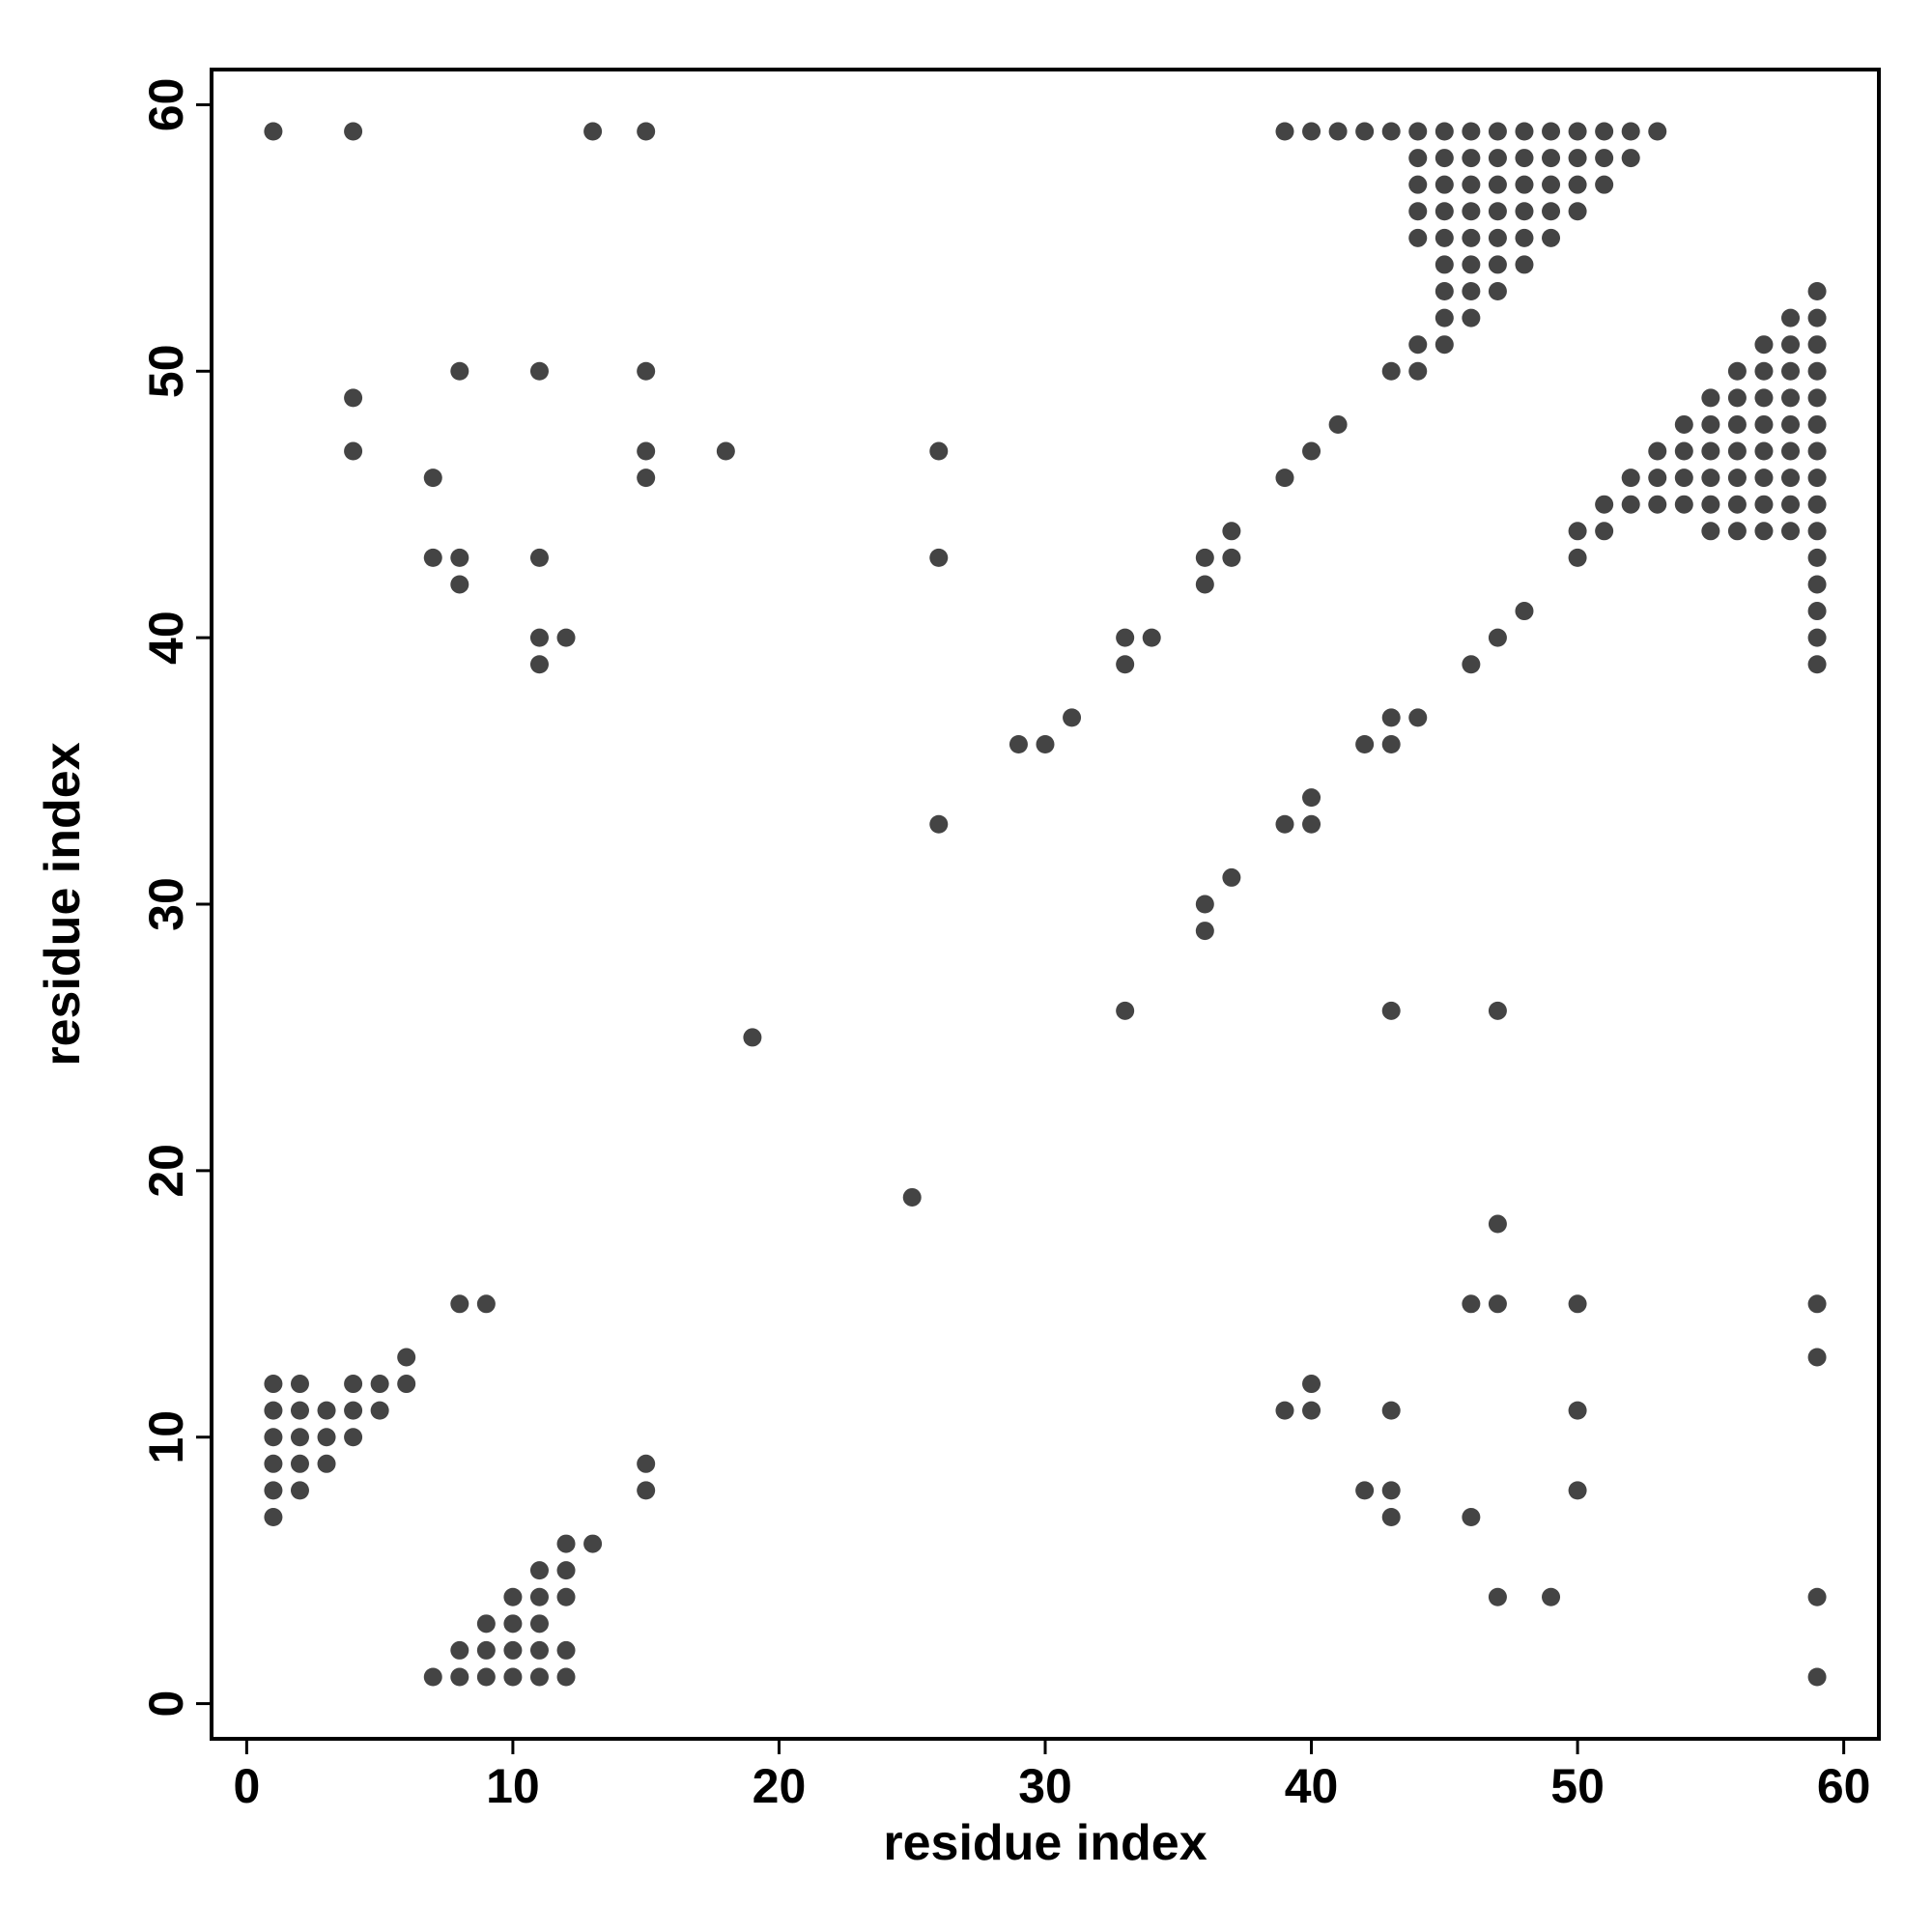 This screenshot has height=1932, width=1932. What do you see at coordinates (246, 1786) in the screenshot?
I see `x-tick-label: 0` at bounding box center [246, 1786].